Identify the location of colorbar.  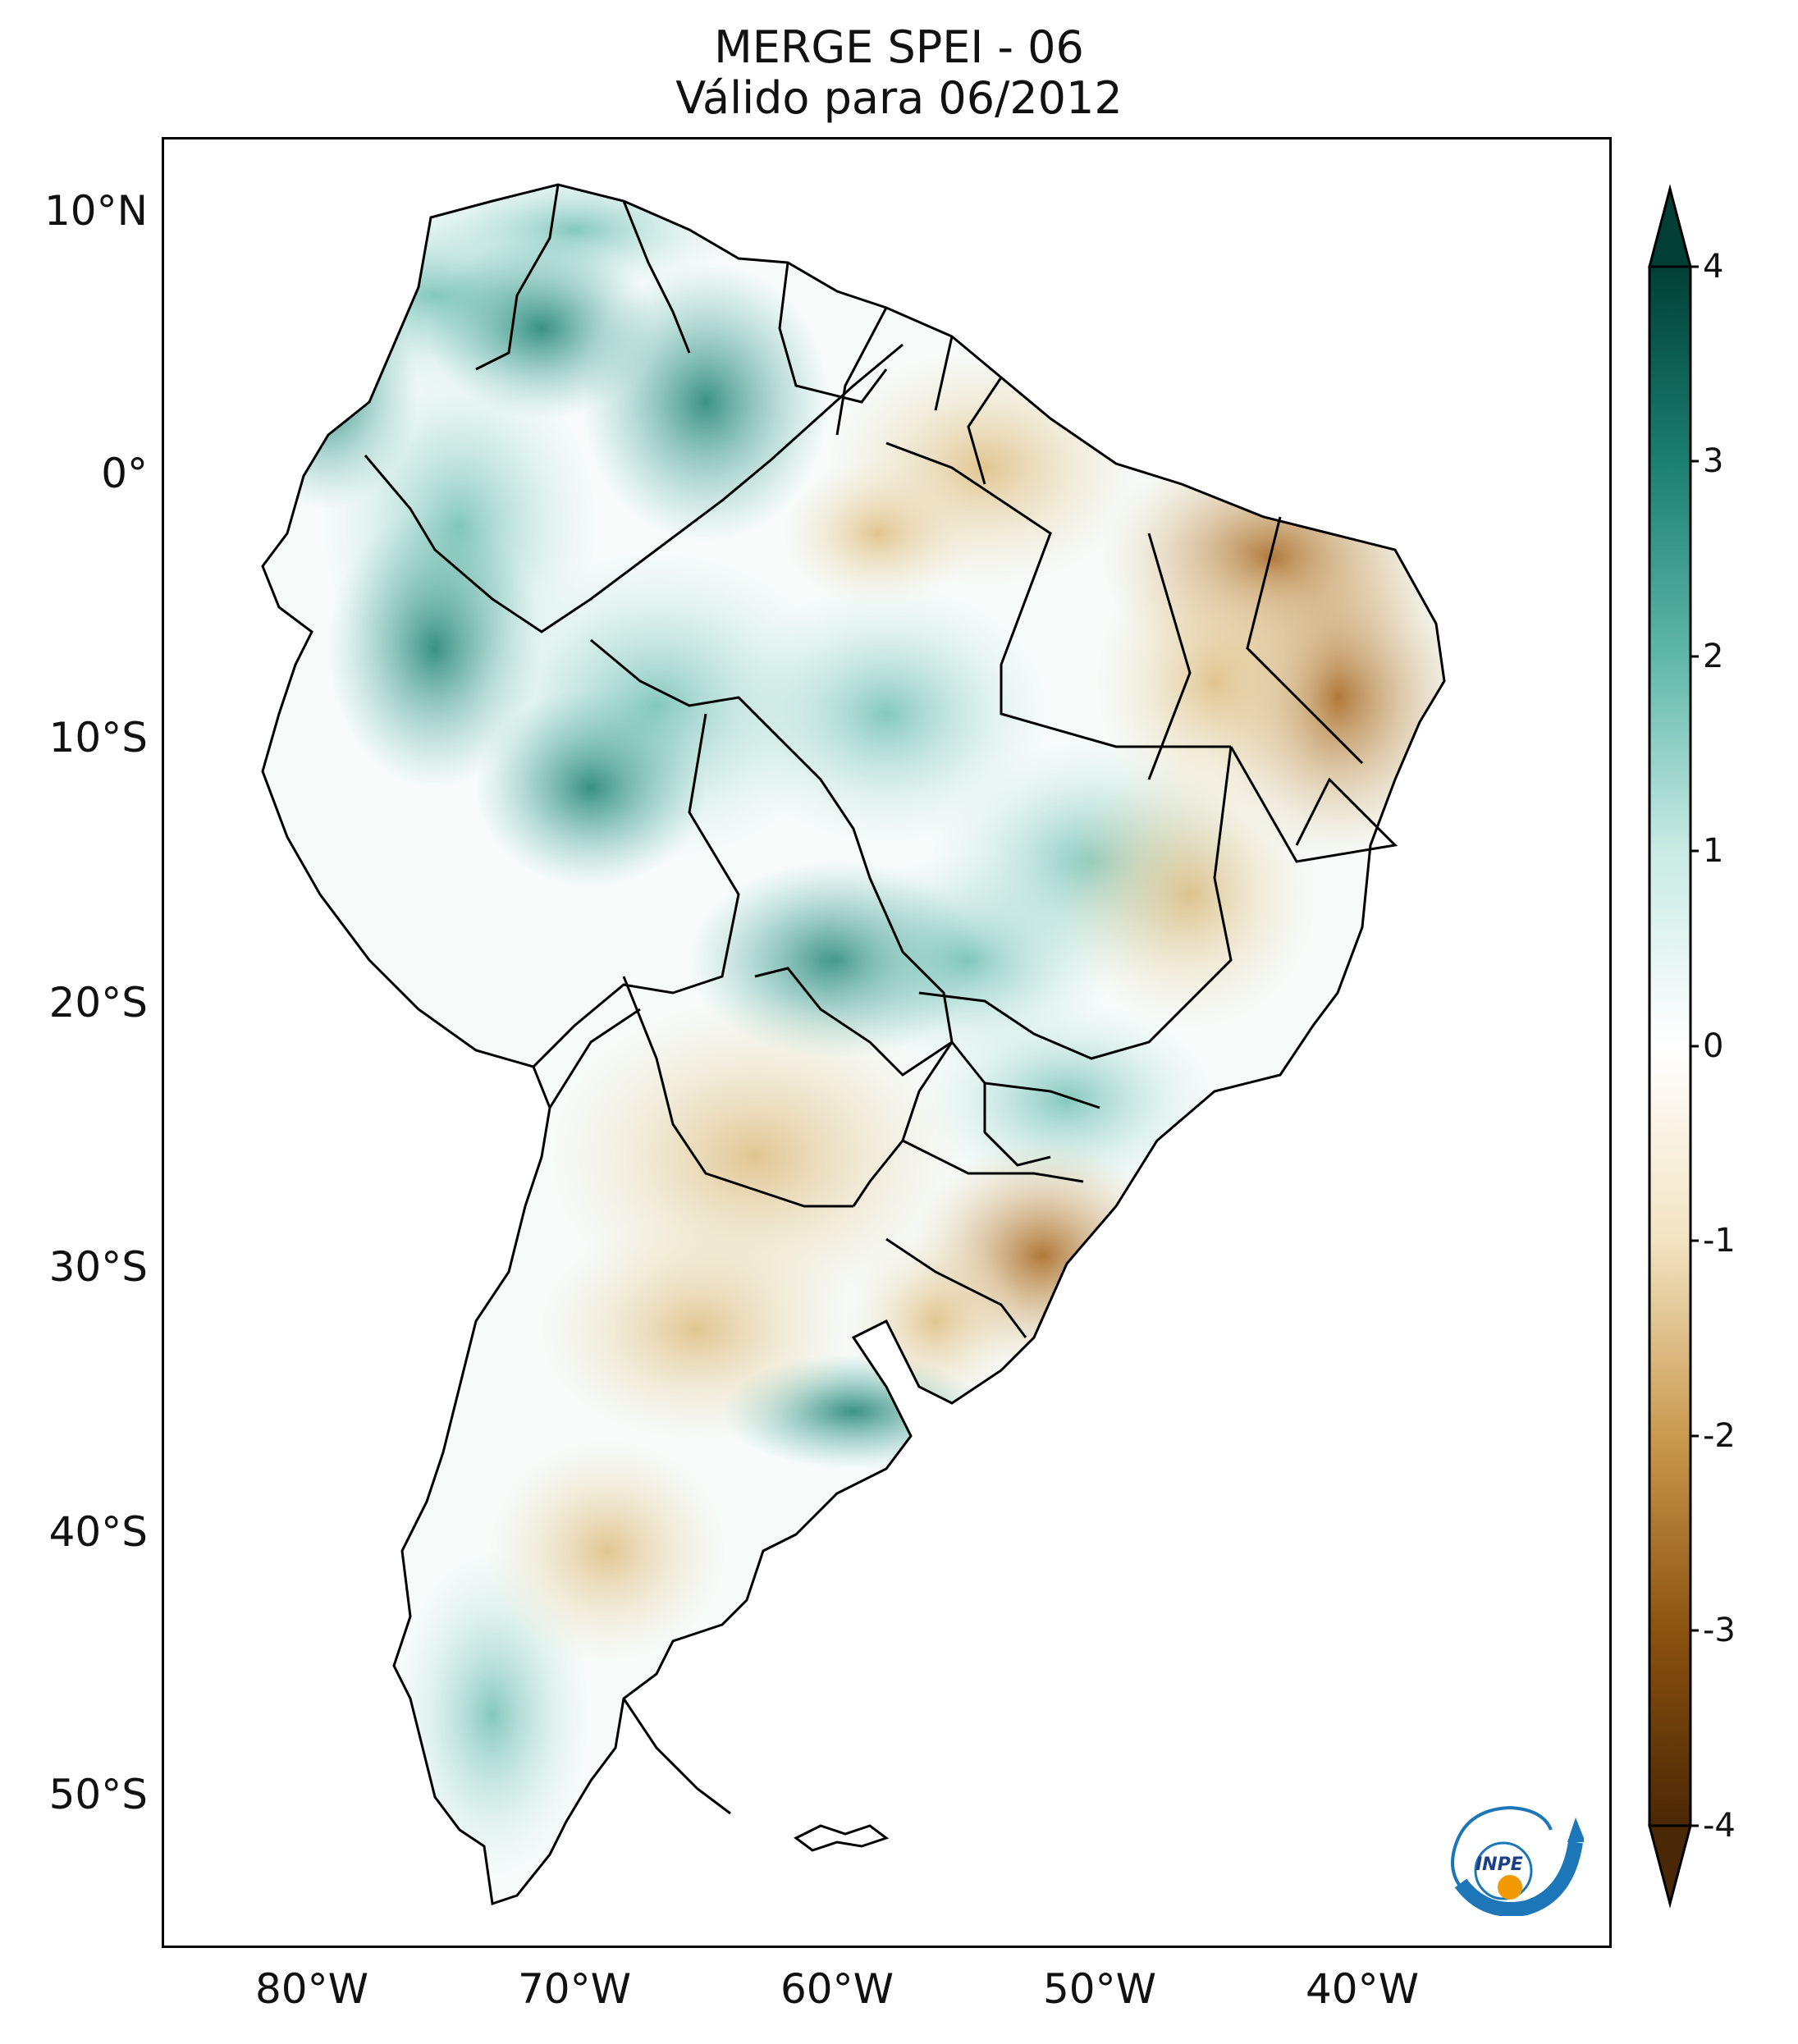
(1673, 1046).